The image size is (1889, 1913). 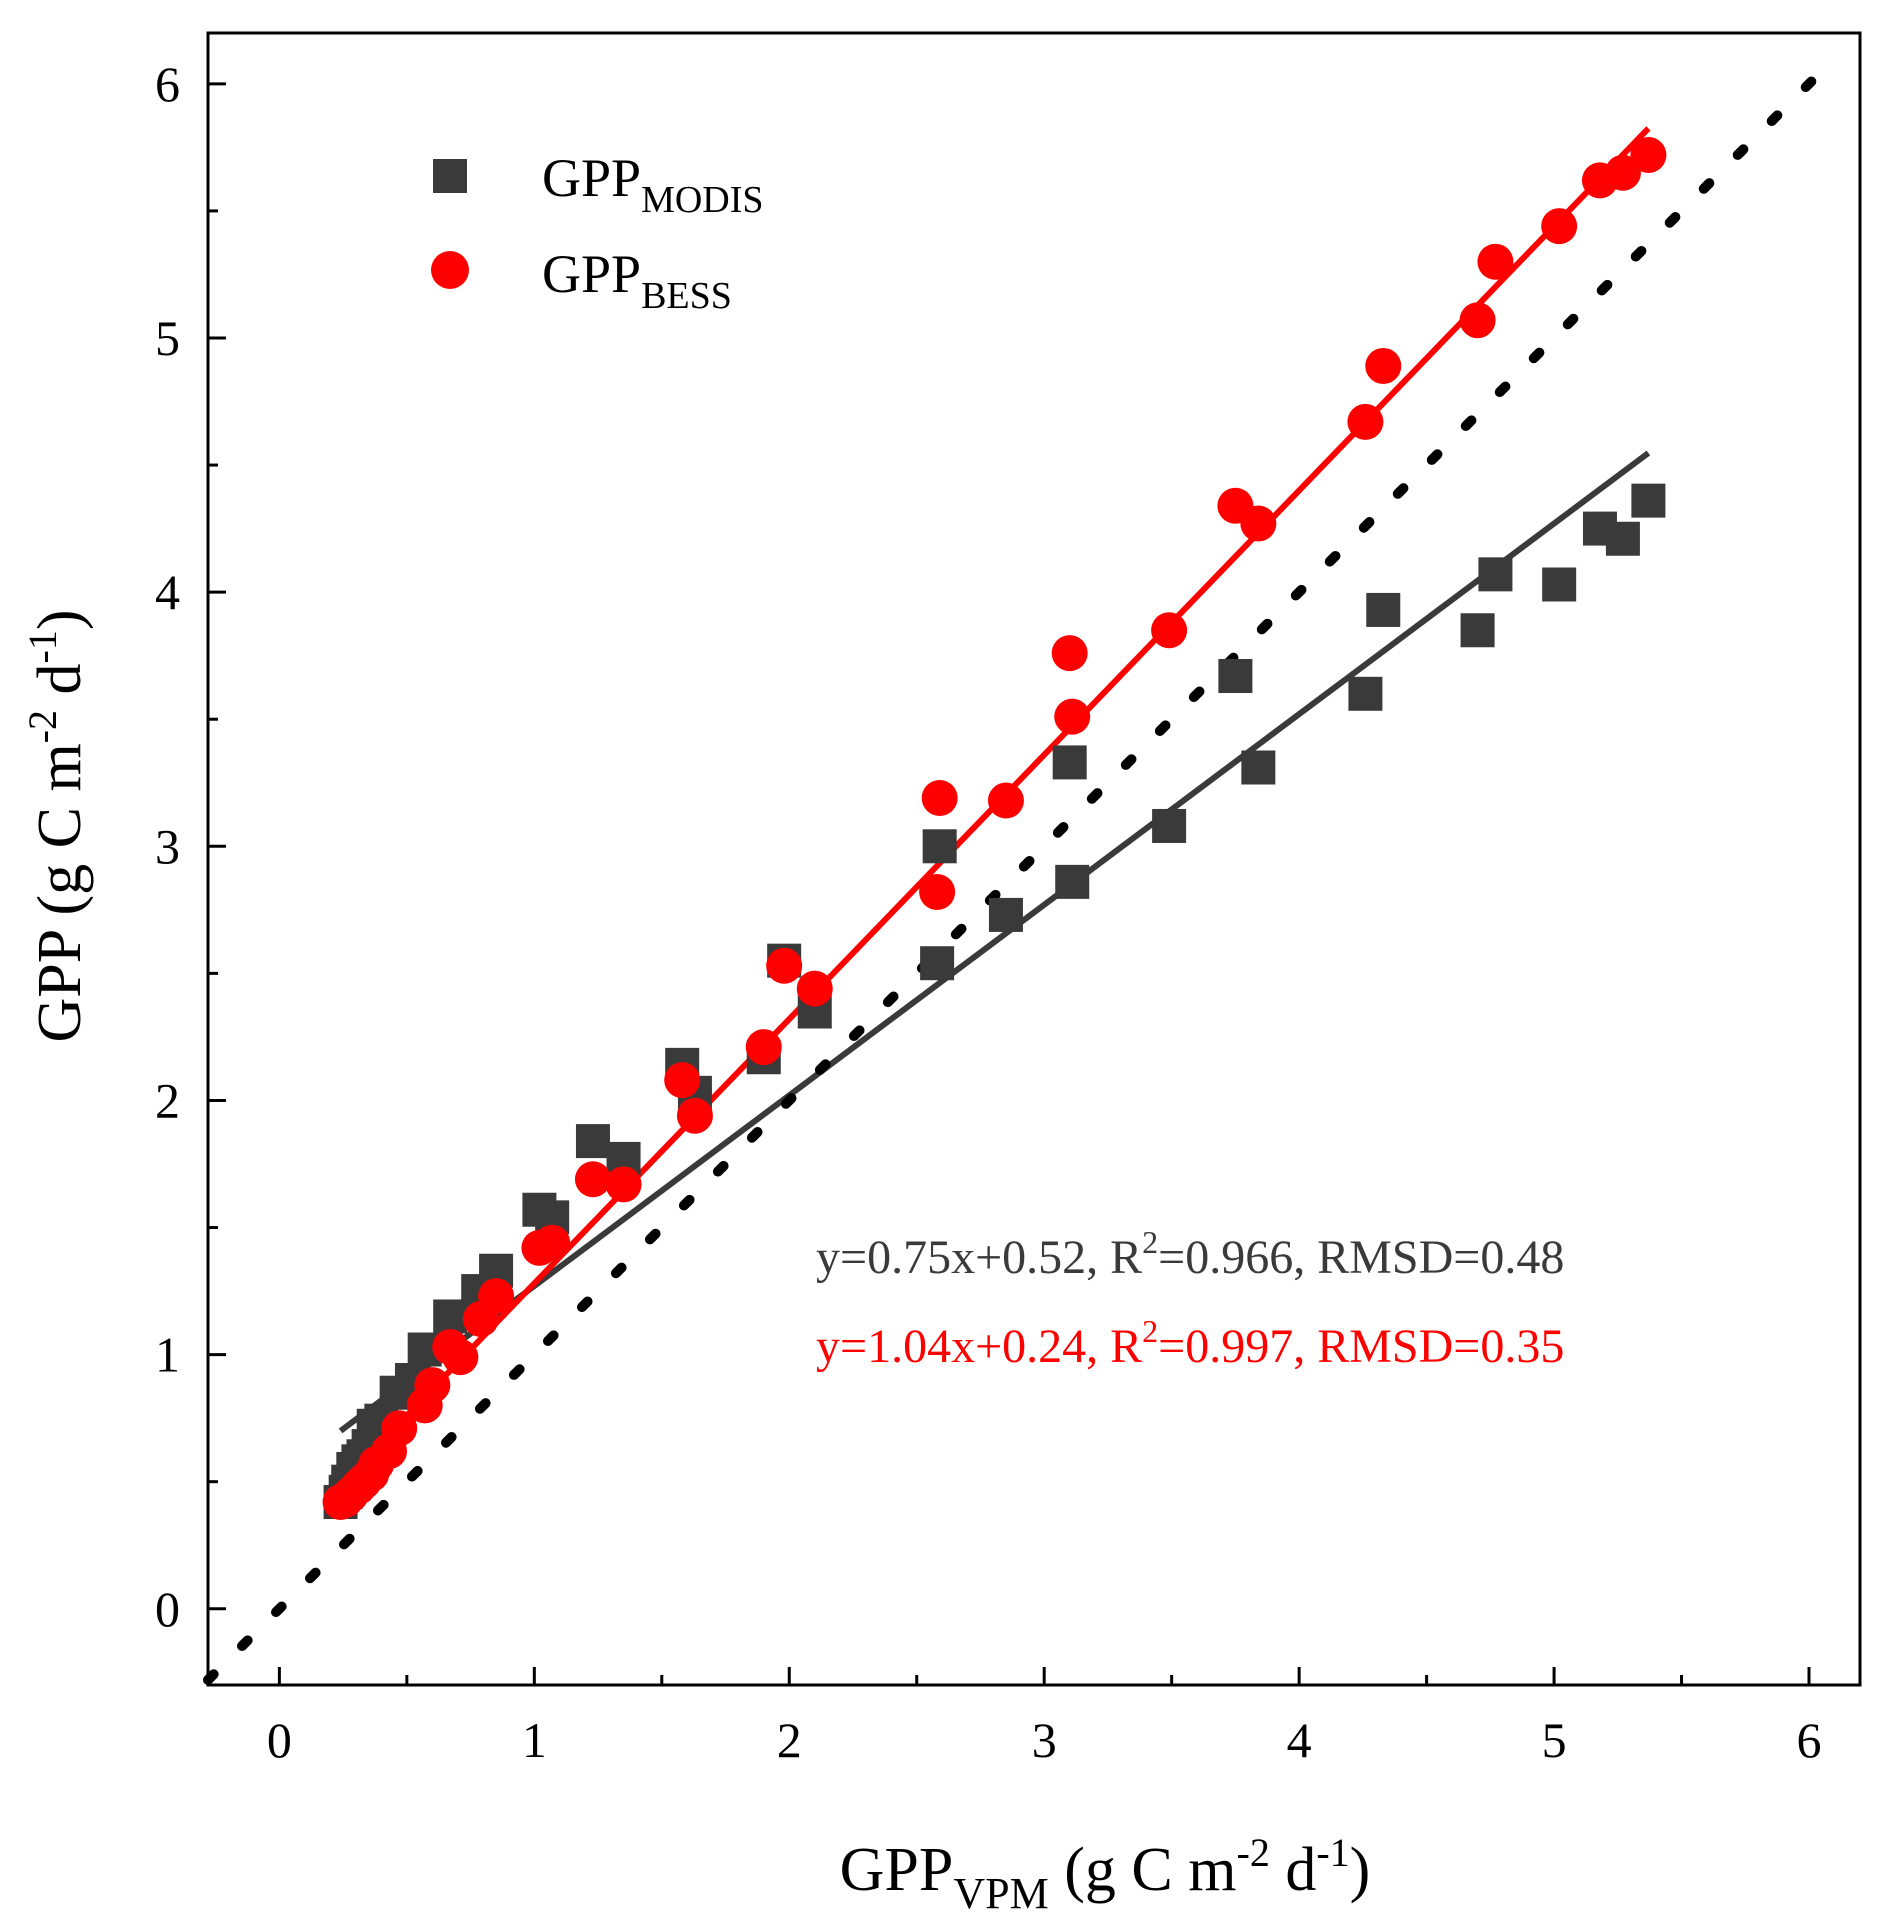 What do you see at coordinates (167, 84) in the screenshot?
I see `y-tick-label: 6` at bounding box center [167, 84].